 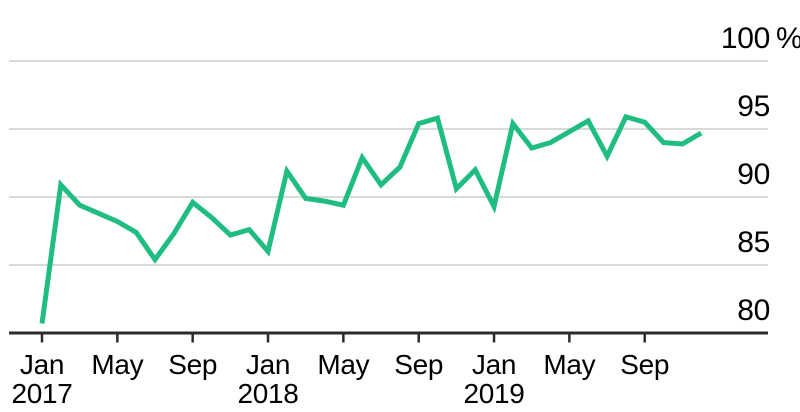 I want to click on y-axis-tick-label: 80, so click(x=753, y=310).